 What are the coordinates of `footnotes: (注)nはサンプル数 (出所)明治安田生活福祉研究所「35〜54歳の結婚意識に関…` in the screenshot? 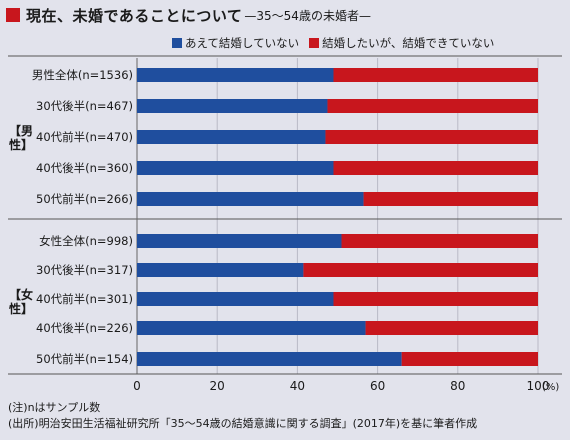 It's located at (242, 416).